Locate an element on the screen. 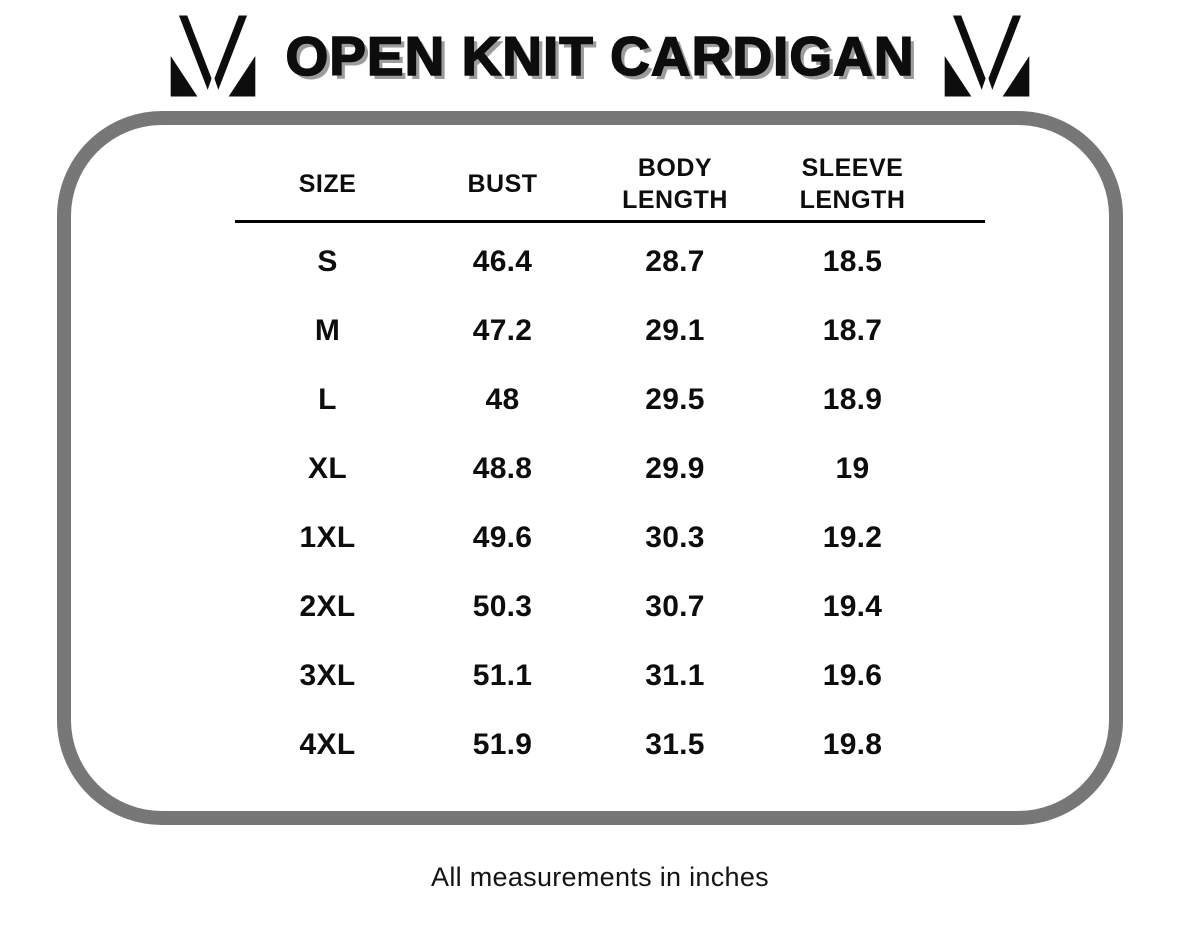 Image resolution: width=1200 pixels, height=927 pixels. cell-body-length: 29.5 is located at coordinates (675, 399).